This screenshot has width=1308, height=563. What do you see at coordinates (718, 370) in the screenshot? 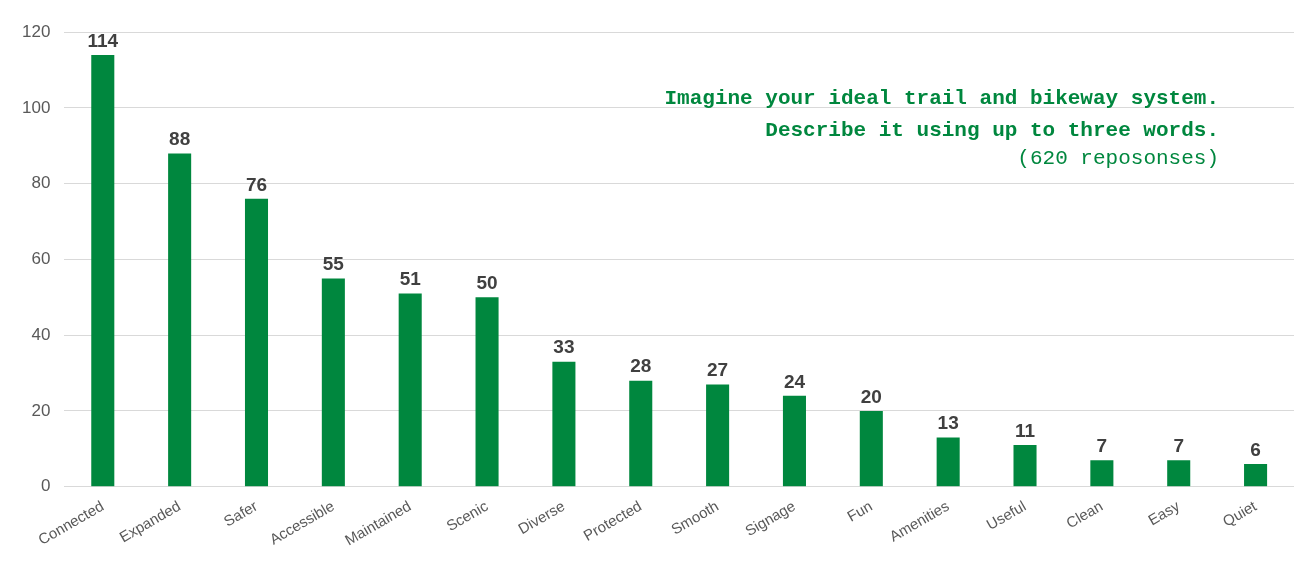
I see `data-label: 27` at bounding box center [718, 370].